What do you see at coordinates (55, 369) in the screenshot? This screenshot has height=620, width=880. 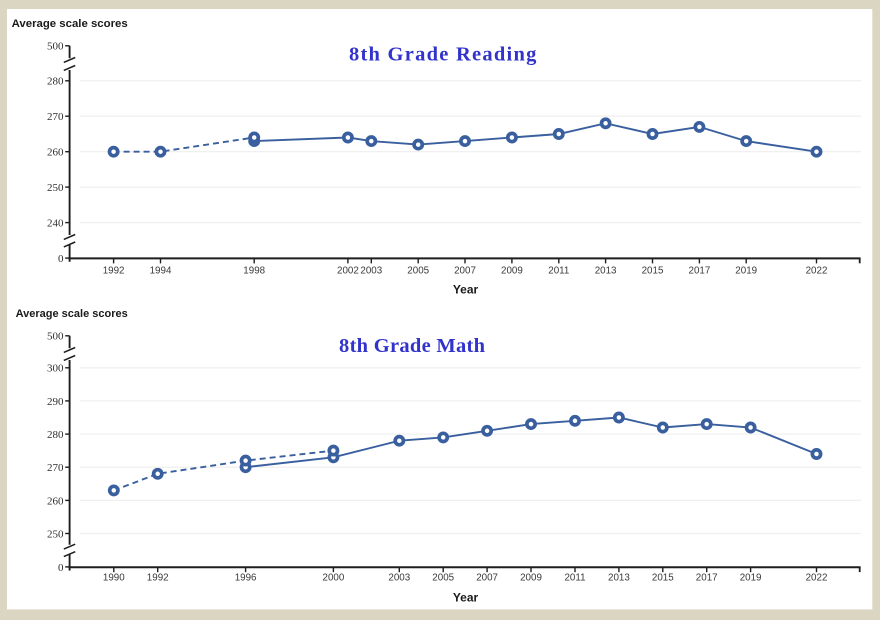 I see `svg-text: 300` at bounding box center [55, 369].